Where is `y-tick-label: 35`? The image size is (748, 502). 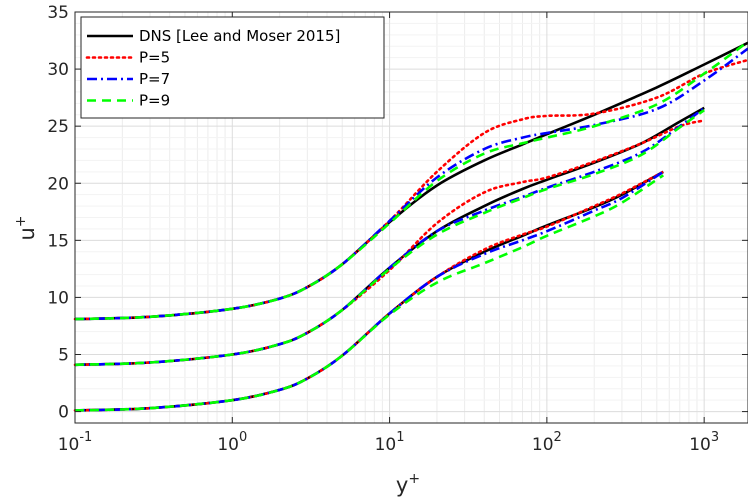
y-tick-label: 35 is located at coordinates (58, 13).